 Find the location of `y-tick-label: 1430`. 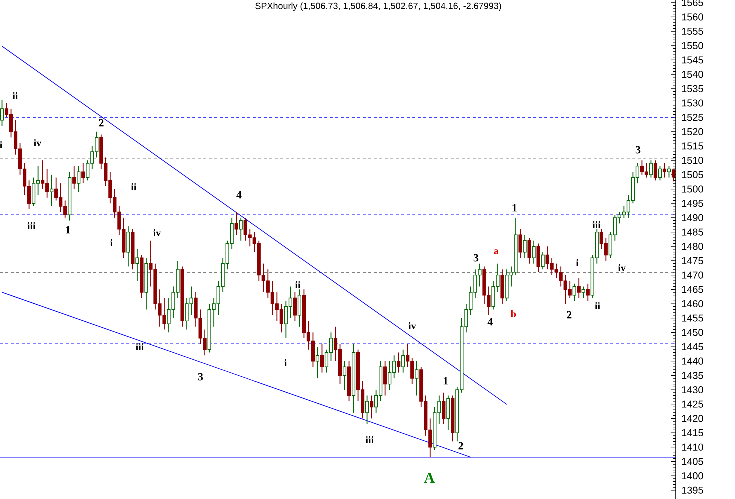

y-tick-label: 1430 is located at coordinates (693, 390).